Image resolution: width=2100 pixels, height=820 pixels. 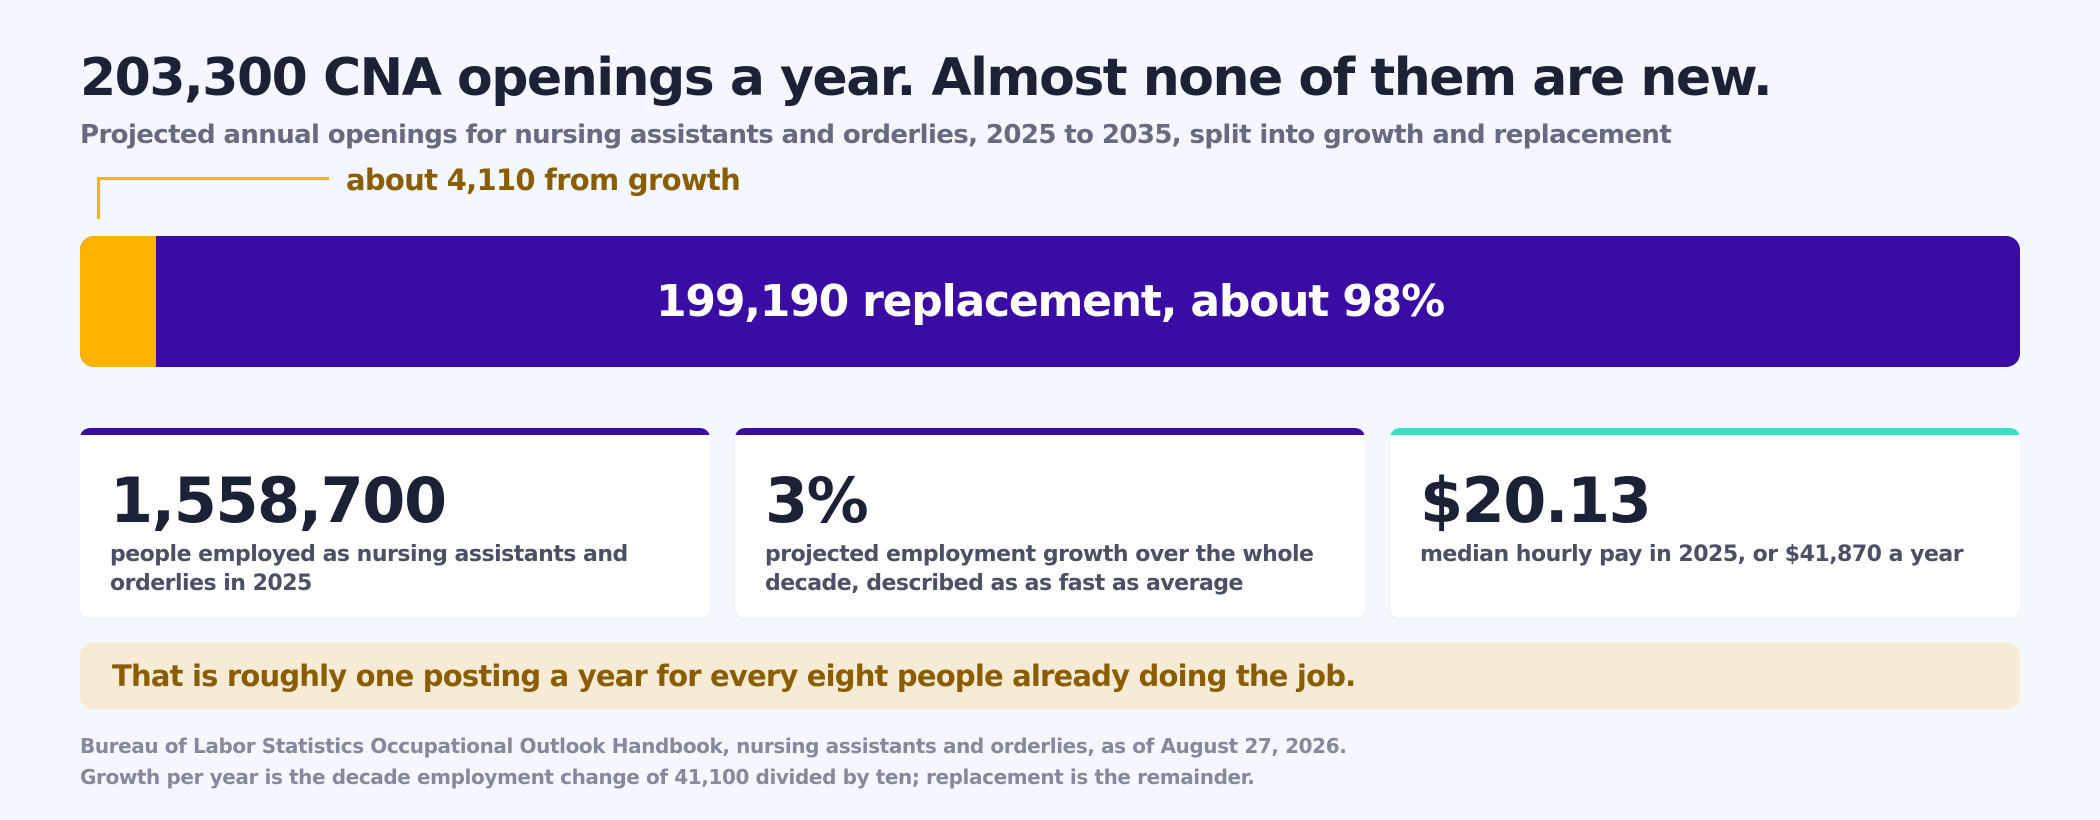 What do you see at coordinates (543, 180) in the screenshot?
I see `growth-callout-label: about 4,110 from growth` at bounding box center [543, 180].